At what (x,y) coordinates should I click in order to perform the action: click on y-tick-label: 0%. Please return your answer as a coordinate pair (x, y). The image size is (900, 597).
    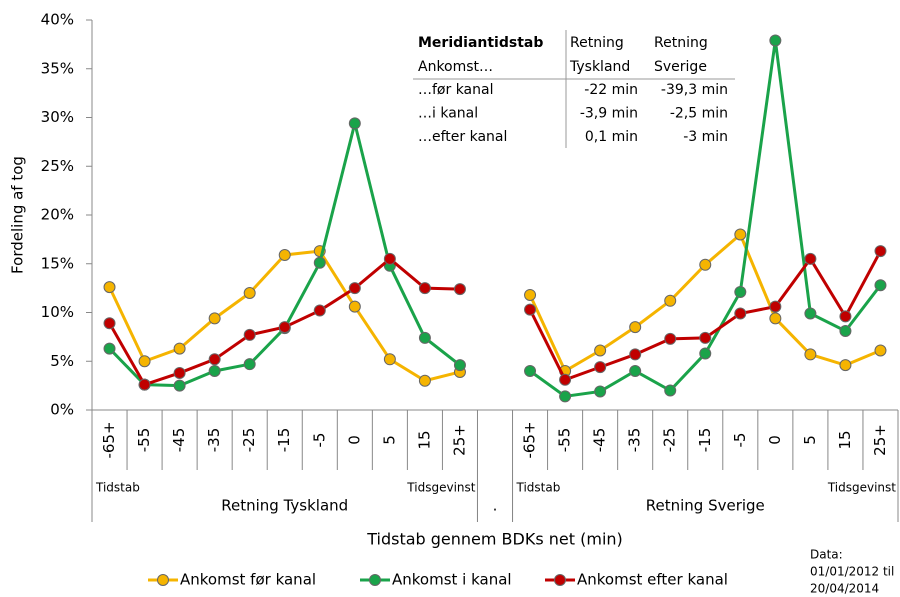
    Looking at the image, I should click on (62, 410).